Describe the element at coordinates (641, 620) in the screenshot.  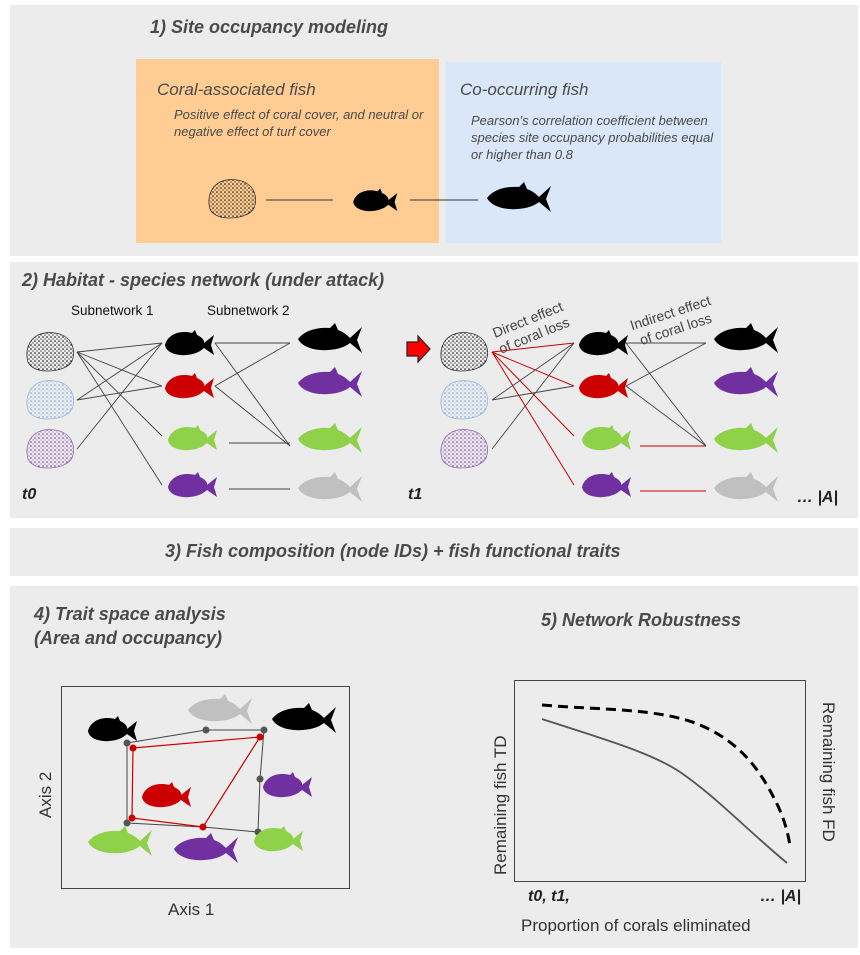
I see `panel5-title: 5) Network Robustness` at that location.